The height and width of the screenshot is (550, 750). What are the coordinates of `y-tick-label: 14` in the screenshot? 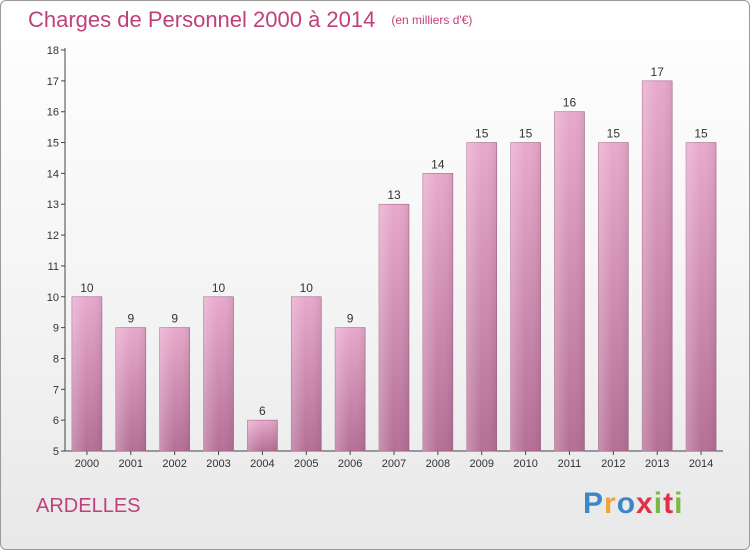 It's located at (53, 174).